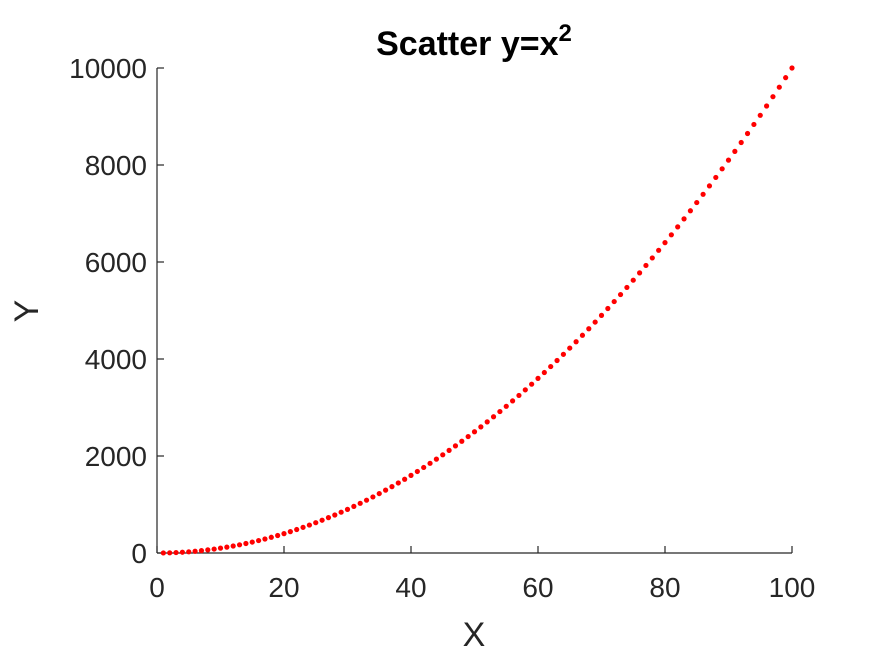 The image size is (875, 656). Describe the element at coordinates (139, 553) in the screenshot. I see `y-tick-label: 0` at that location.